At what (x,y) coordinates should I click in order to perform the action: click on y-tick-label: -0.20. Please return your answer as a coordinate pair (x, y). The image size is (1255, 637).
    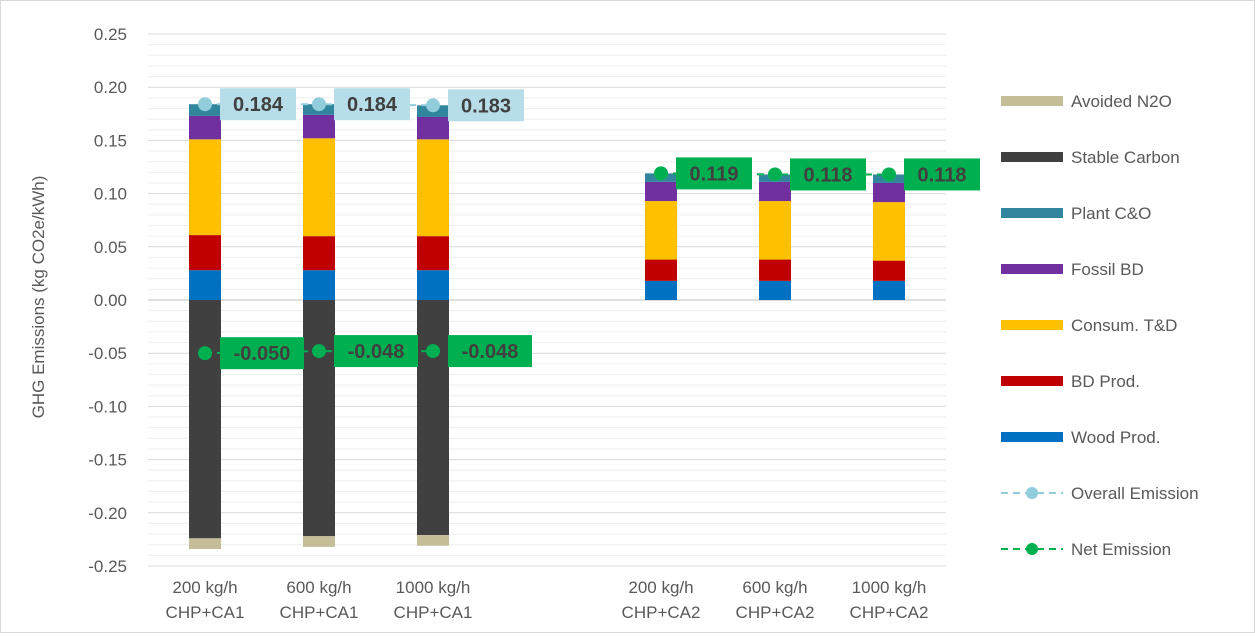
    Looking at the image, I should click on (107, 513).